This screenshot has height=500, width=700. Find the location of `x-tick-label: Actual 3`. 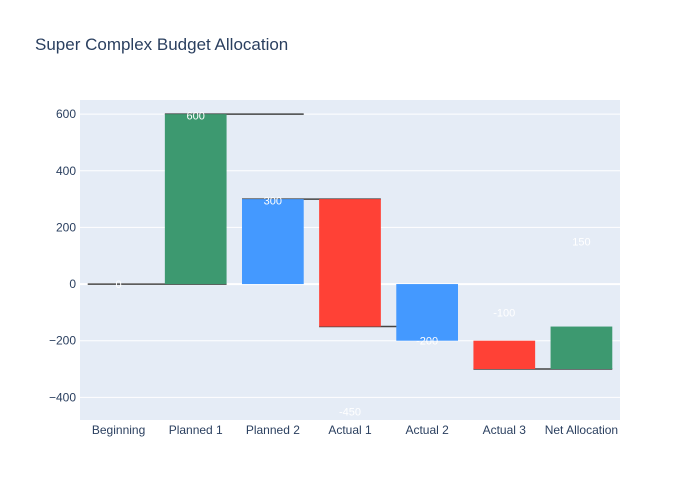

x-tick-label: Actual 3 is located at coordinates (505, 430).